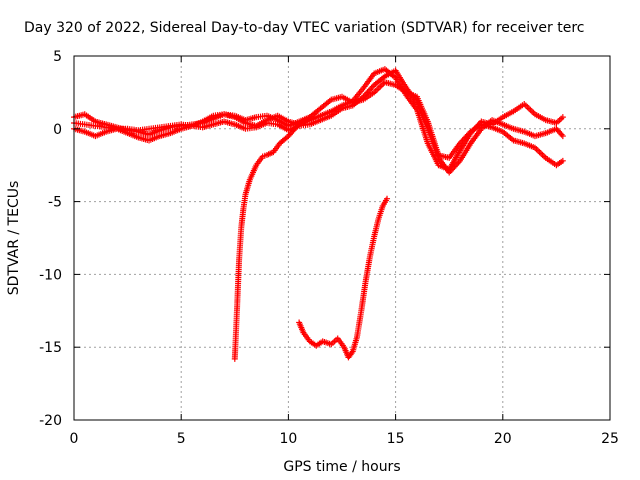 The width and height of the screenshot is (640, 480). Describe the element at coordinates (288, 439) in the screenshot. I see `x-tick-label: 10` at that location.